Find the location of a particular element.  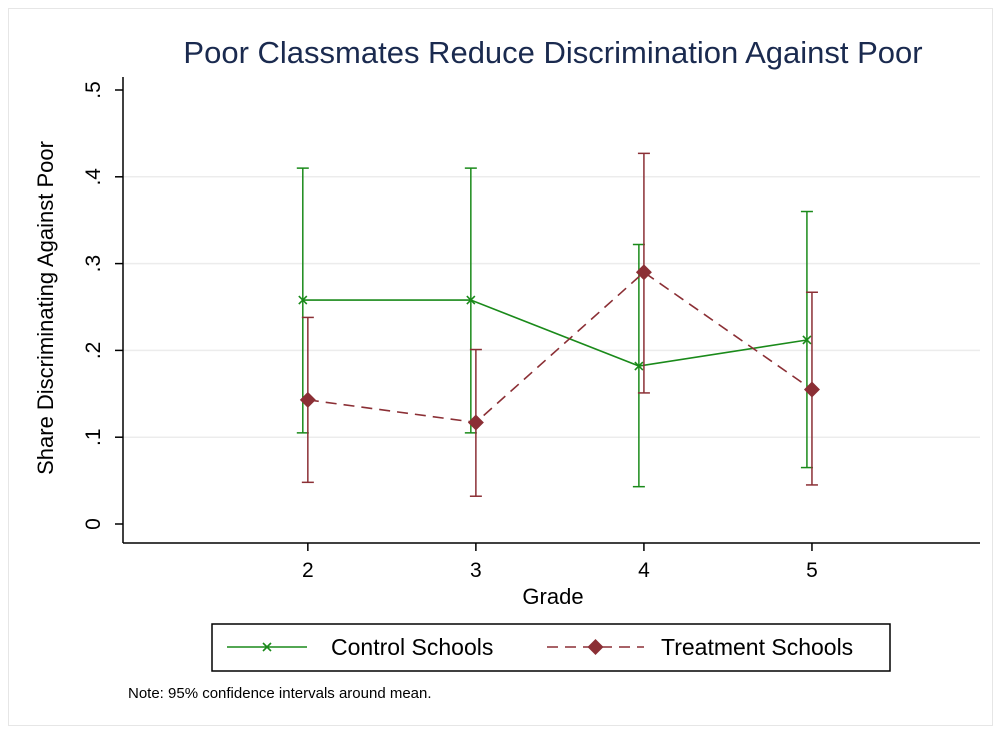

x-tick-label: 3 is located at coordinates (476, 570).